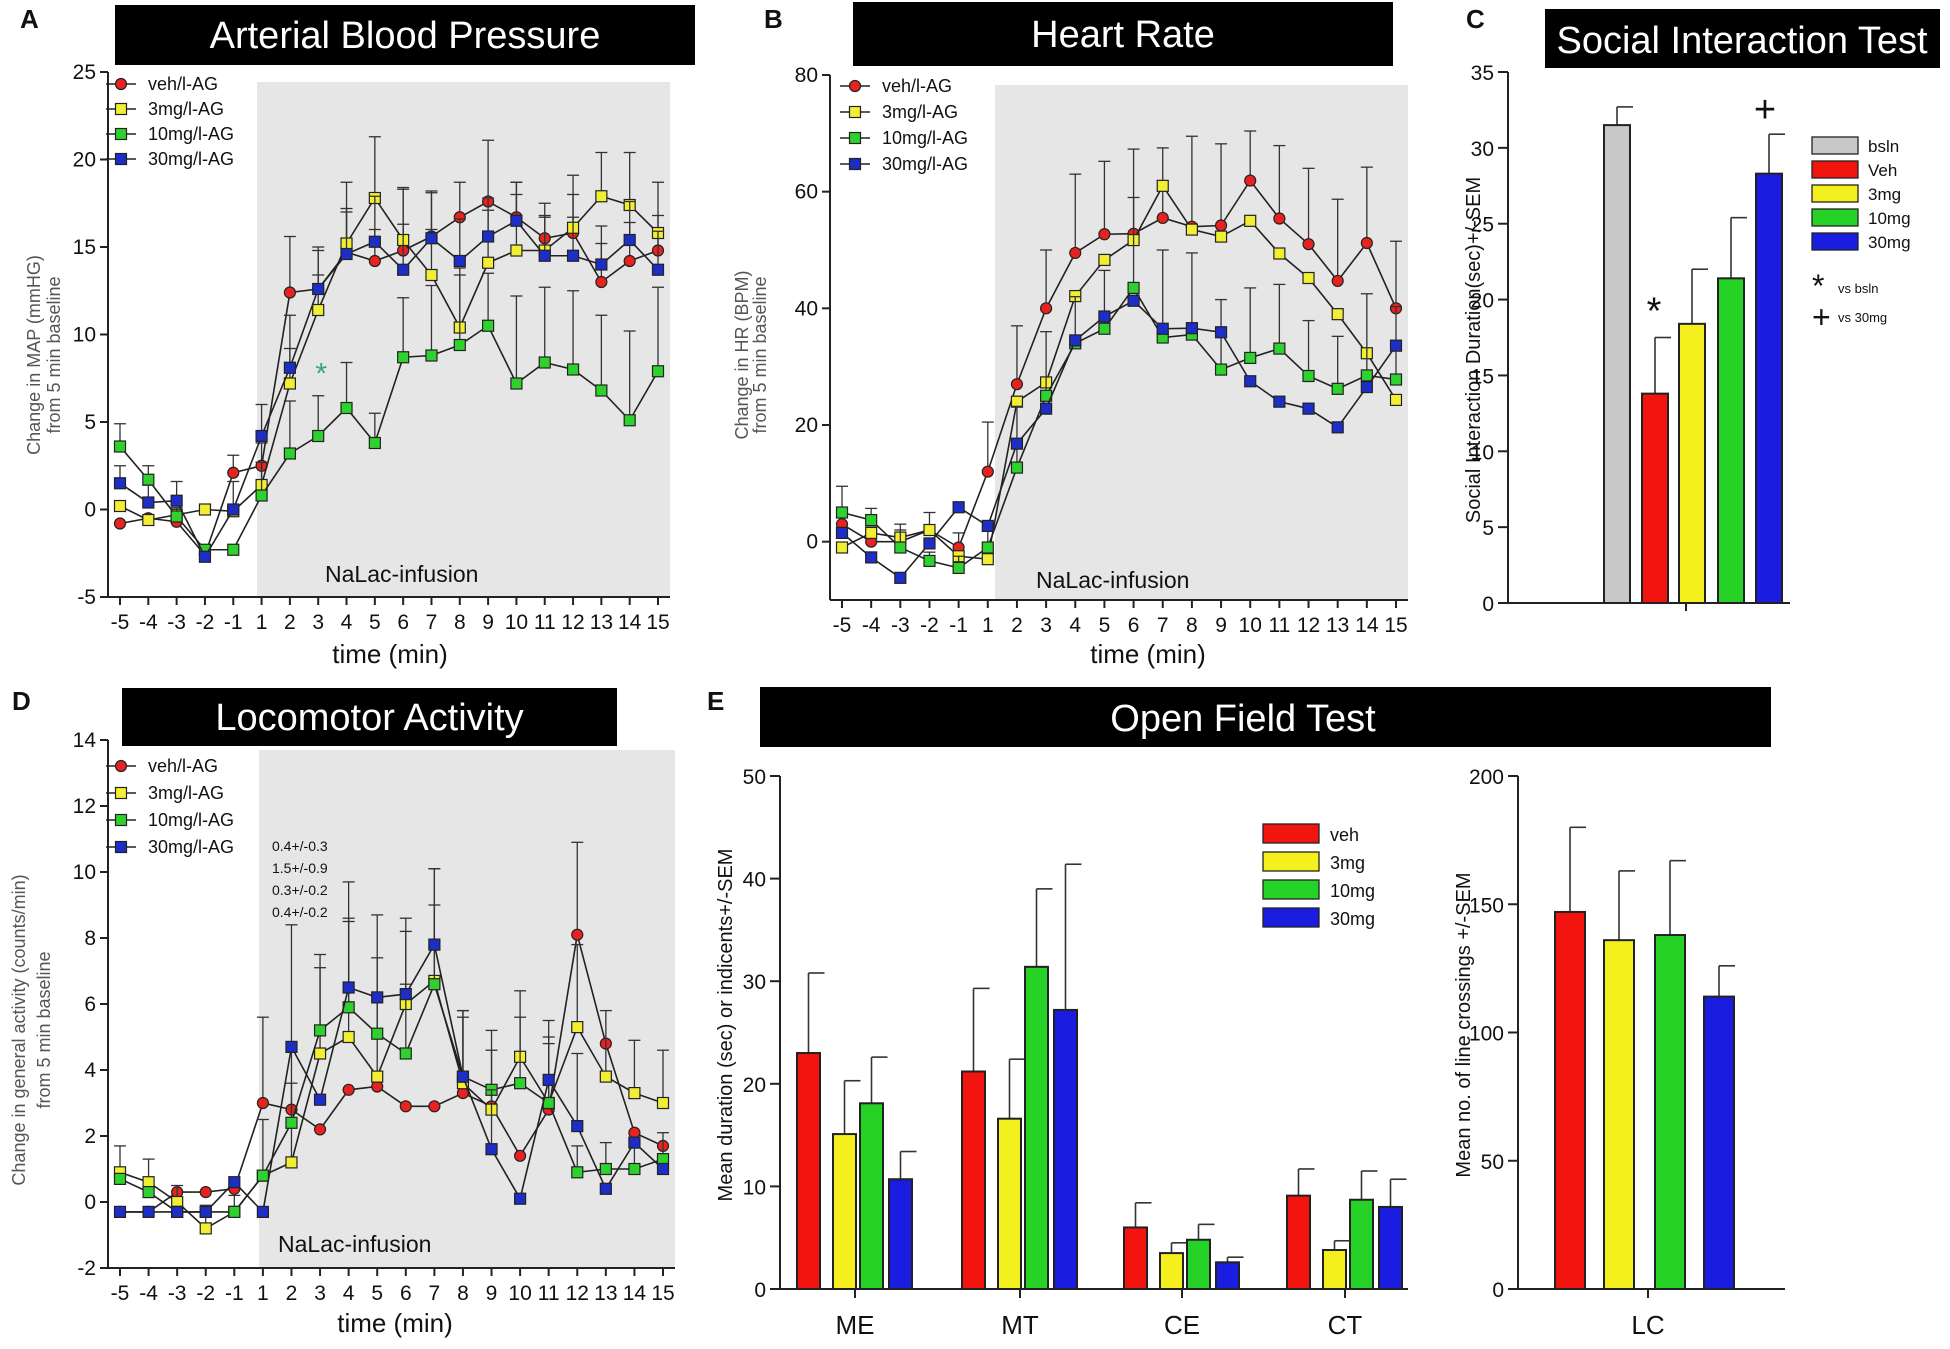 Image resolution: width=1950 pixels, height=1349 pixels. I want to click on y-tick-label: 0, so click(1498, 1290).